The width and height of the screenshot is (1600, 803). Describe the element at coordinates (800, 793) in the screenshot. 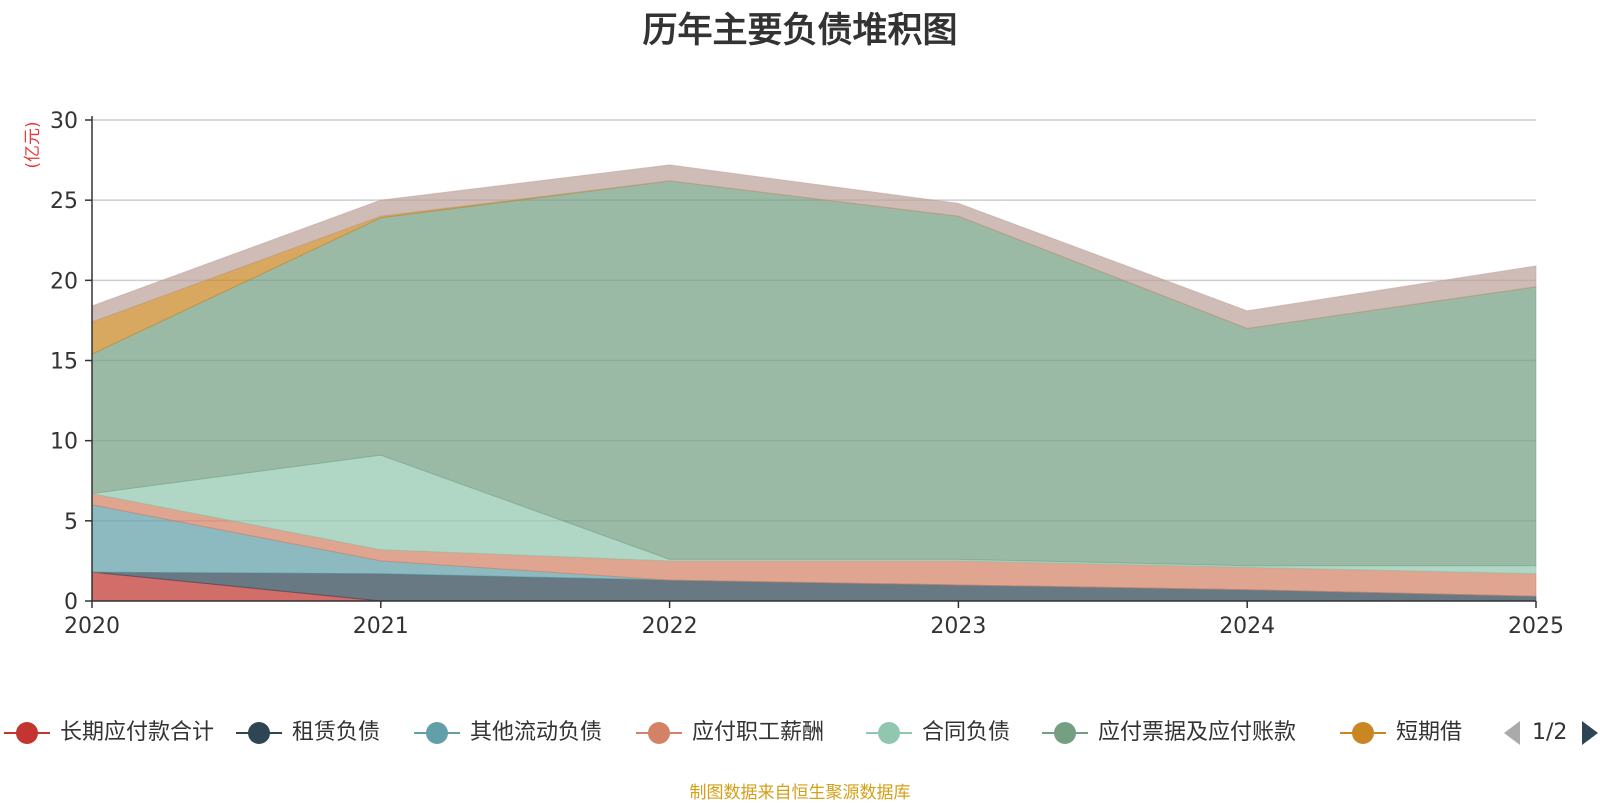

I see `source-note: 制图数据来自恒生聚源数据库` at that location.